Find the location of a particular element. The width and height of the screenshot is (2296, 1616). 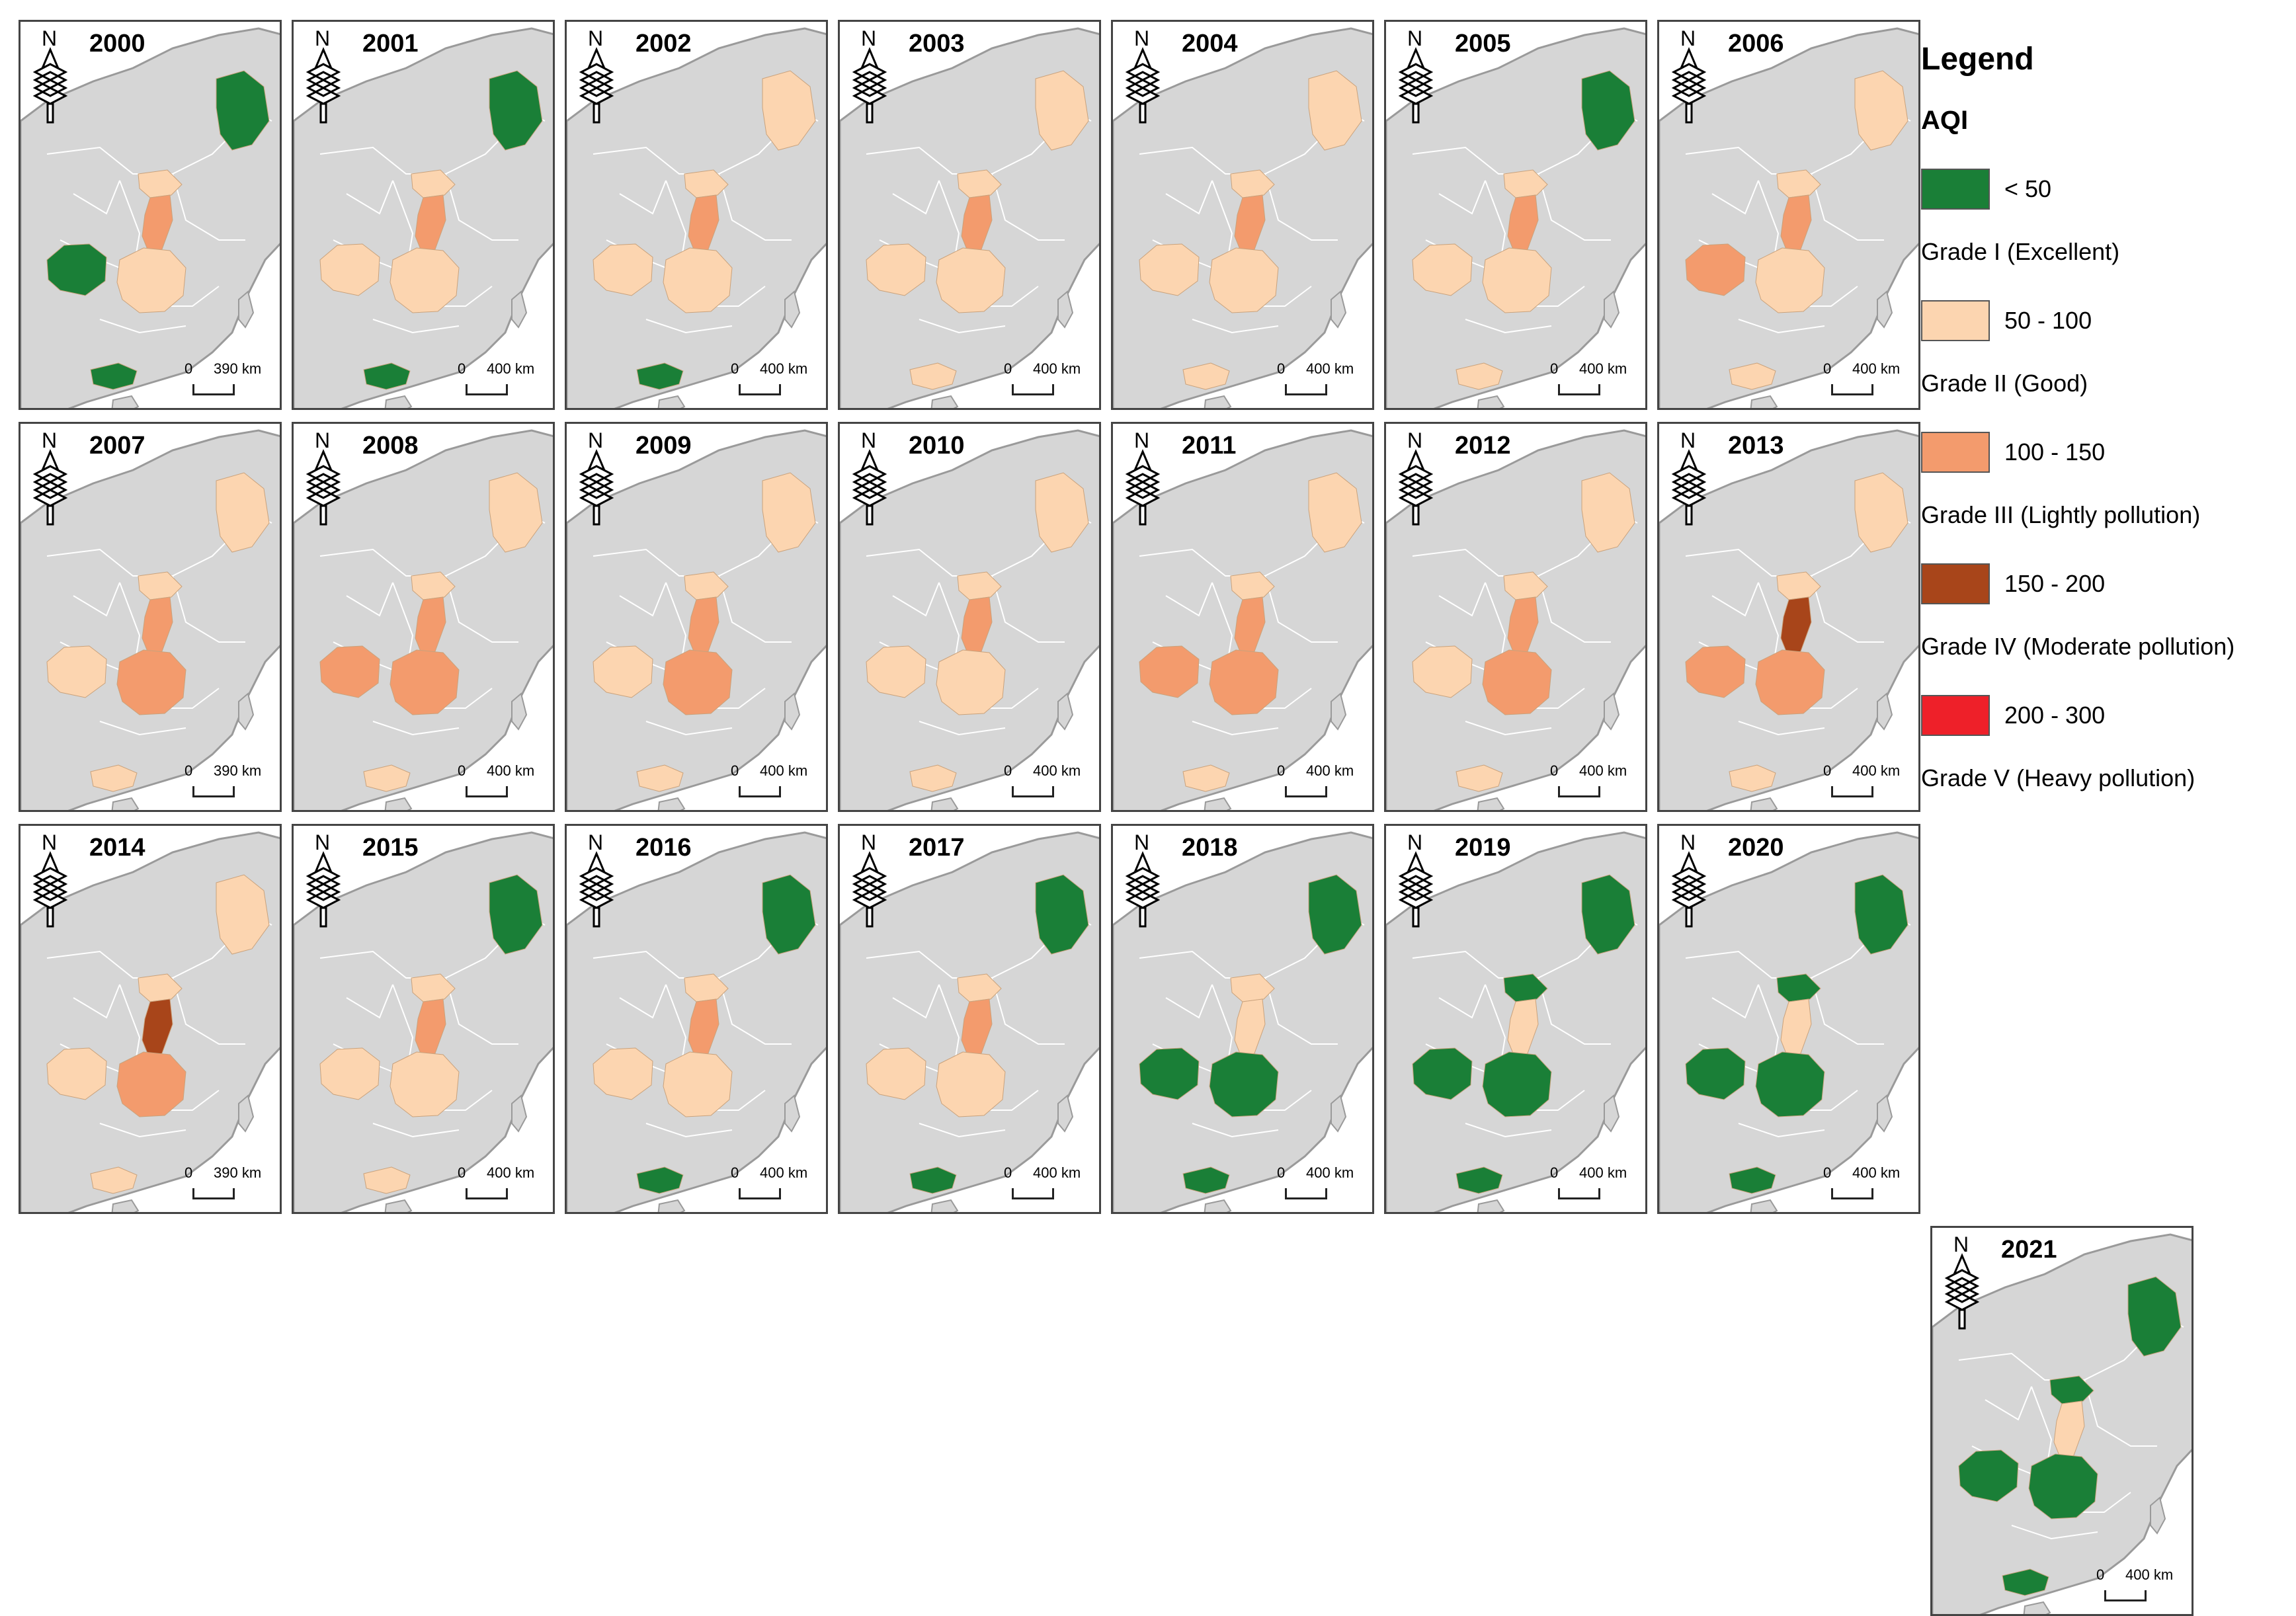

scale-distance: 390 km is located at coordinates (238, 1173).